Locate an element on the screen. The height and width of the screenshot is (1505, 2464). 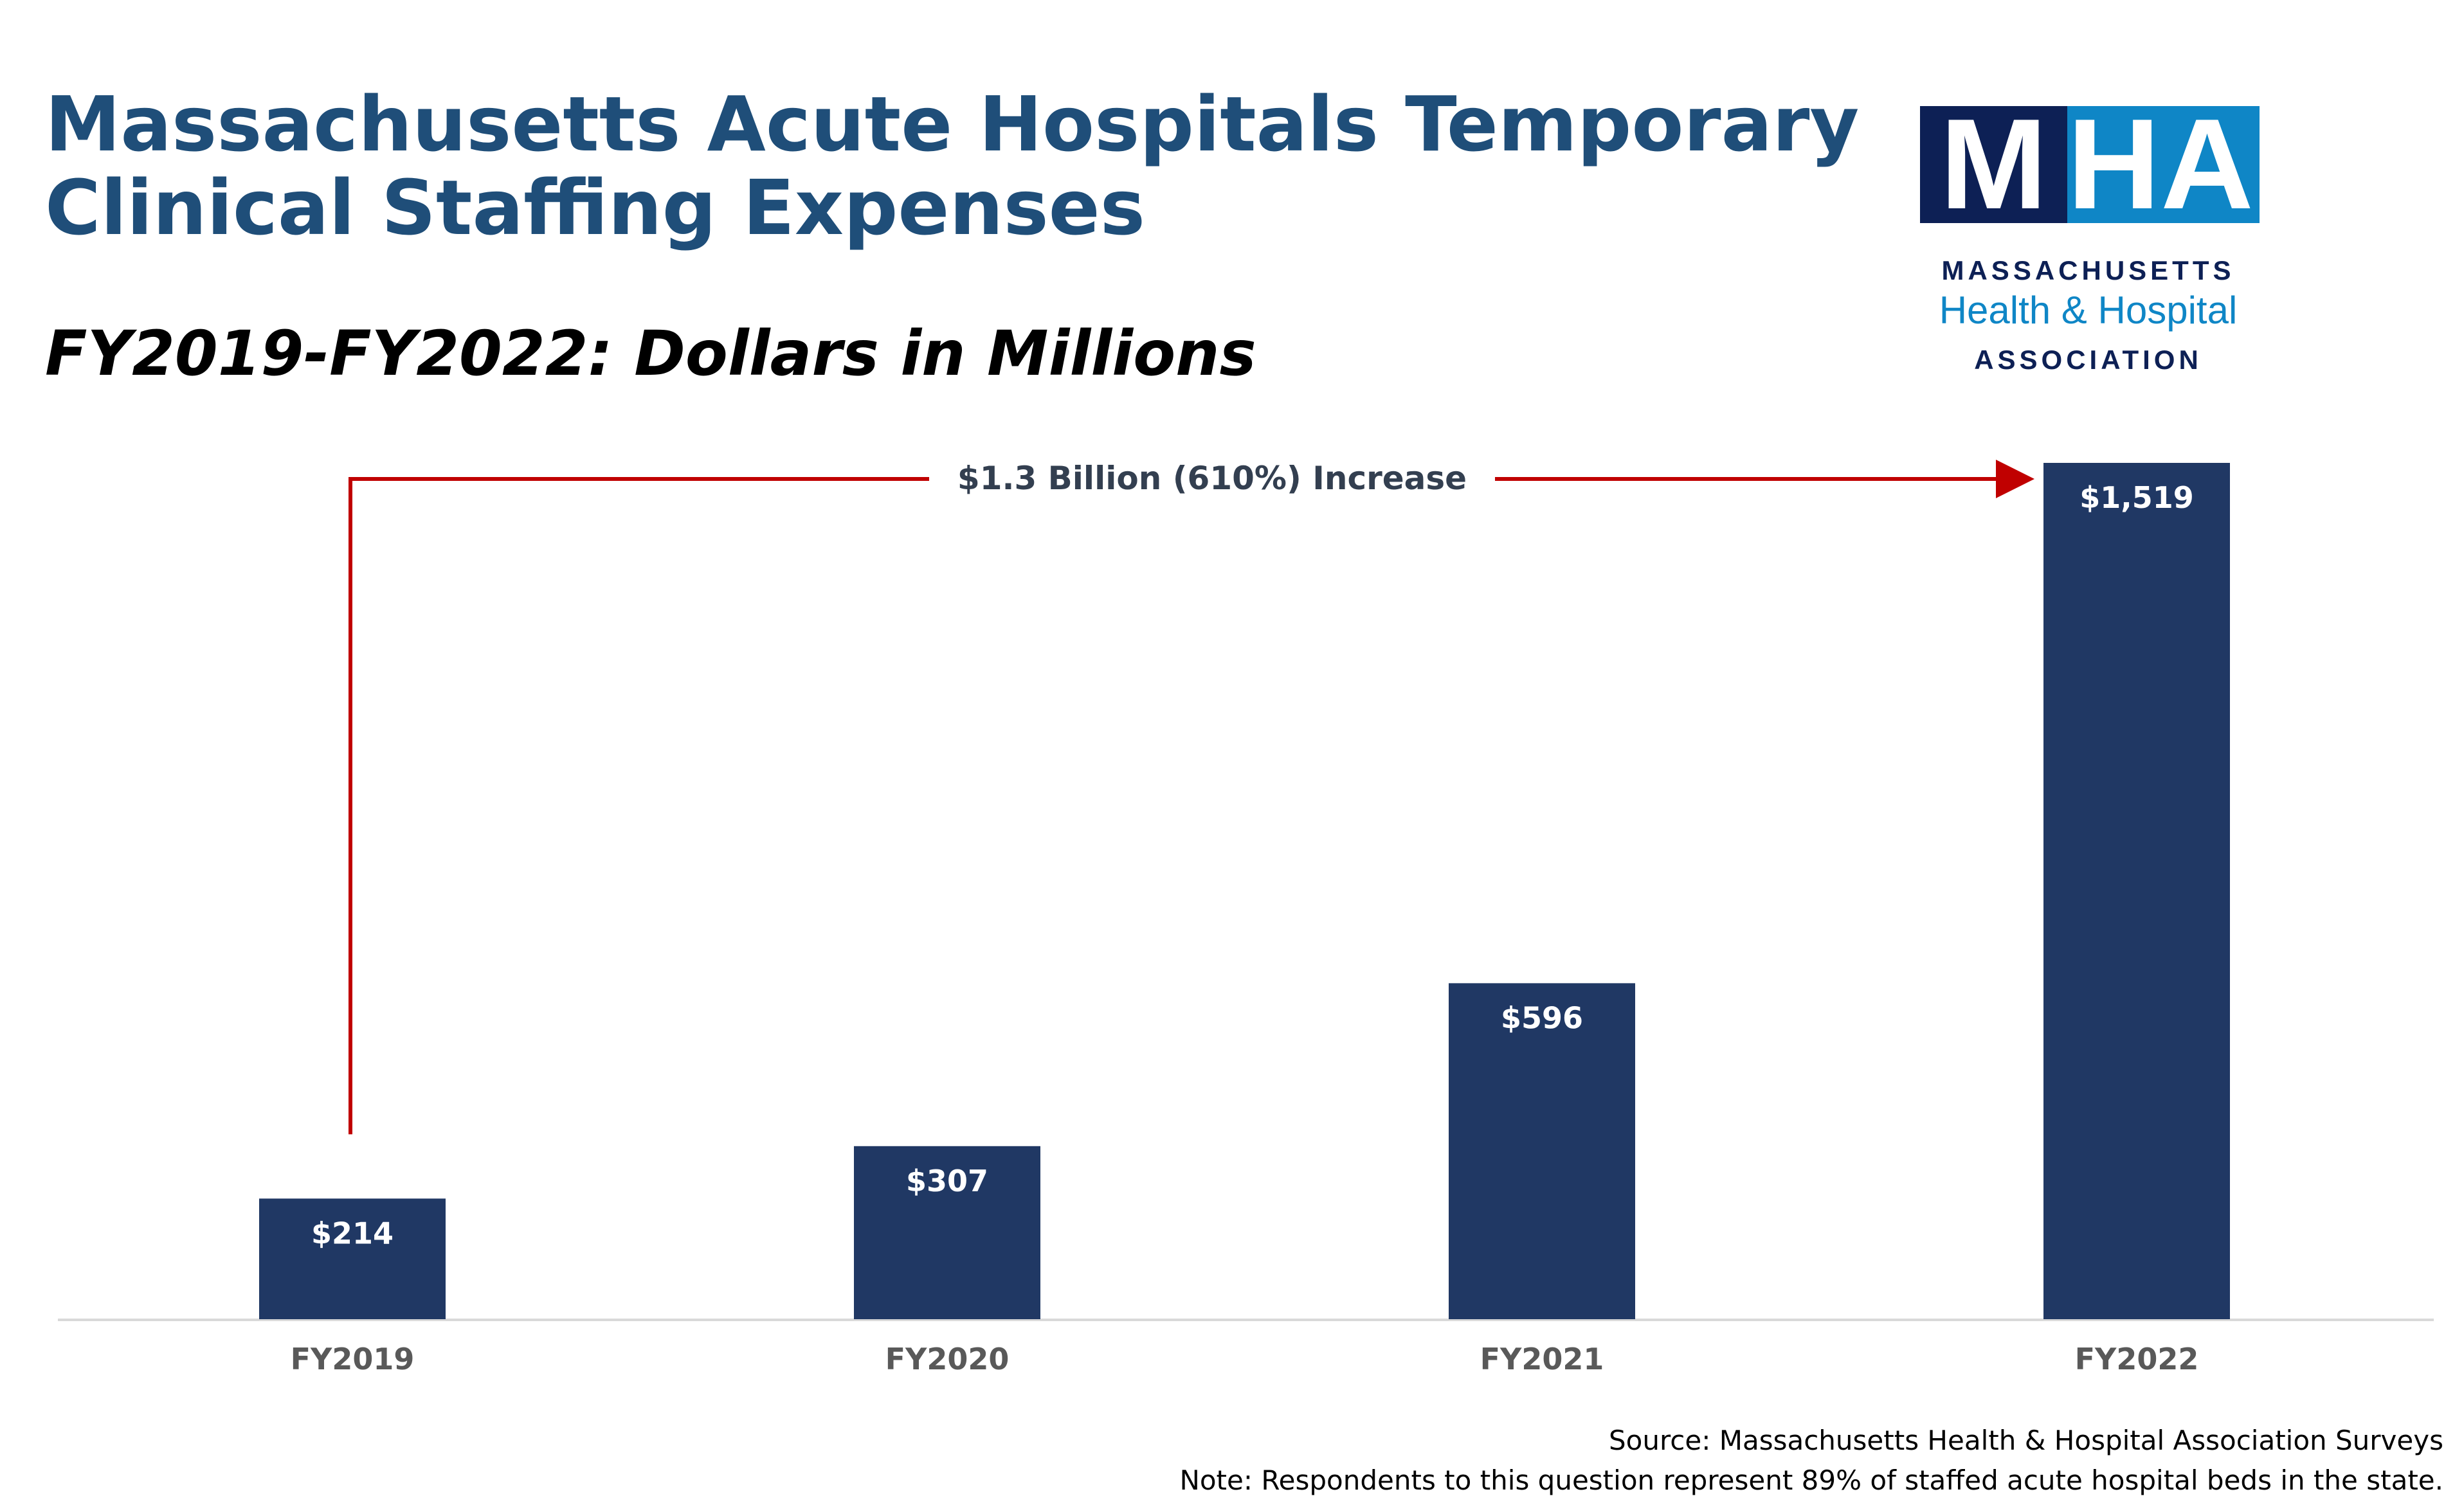
annotation-label: $1.3 Billion (610%) Increase is located at coordinates (1212, 478).